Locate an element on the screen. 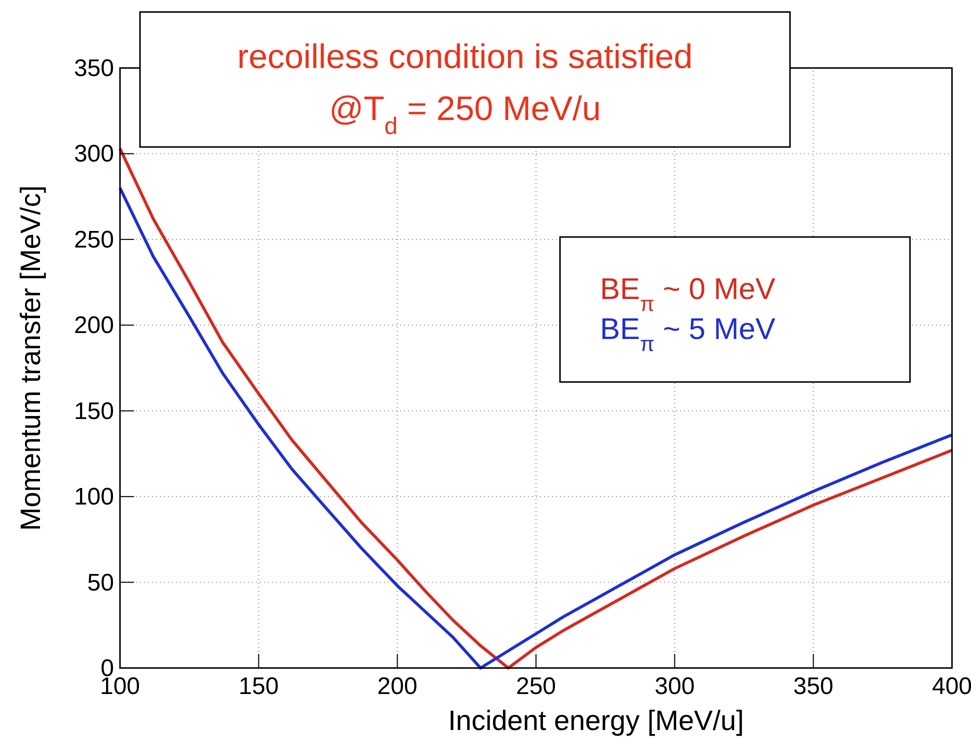  text: BE$_{π}$ ~ 0 MeV is located at coordinates (688, 294).